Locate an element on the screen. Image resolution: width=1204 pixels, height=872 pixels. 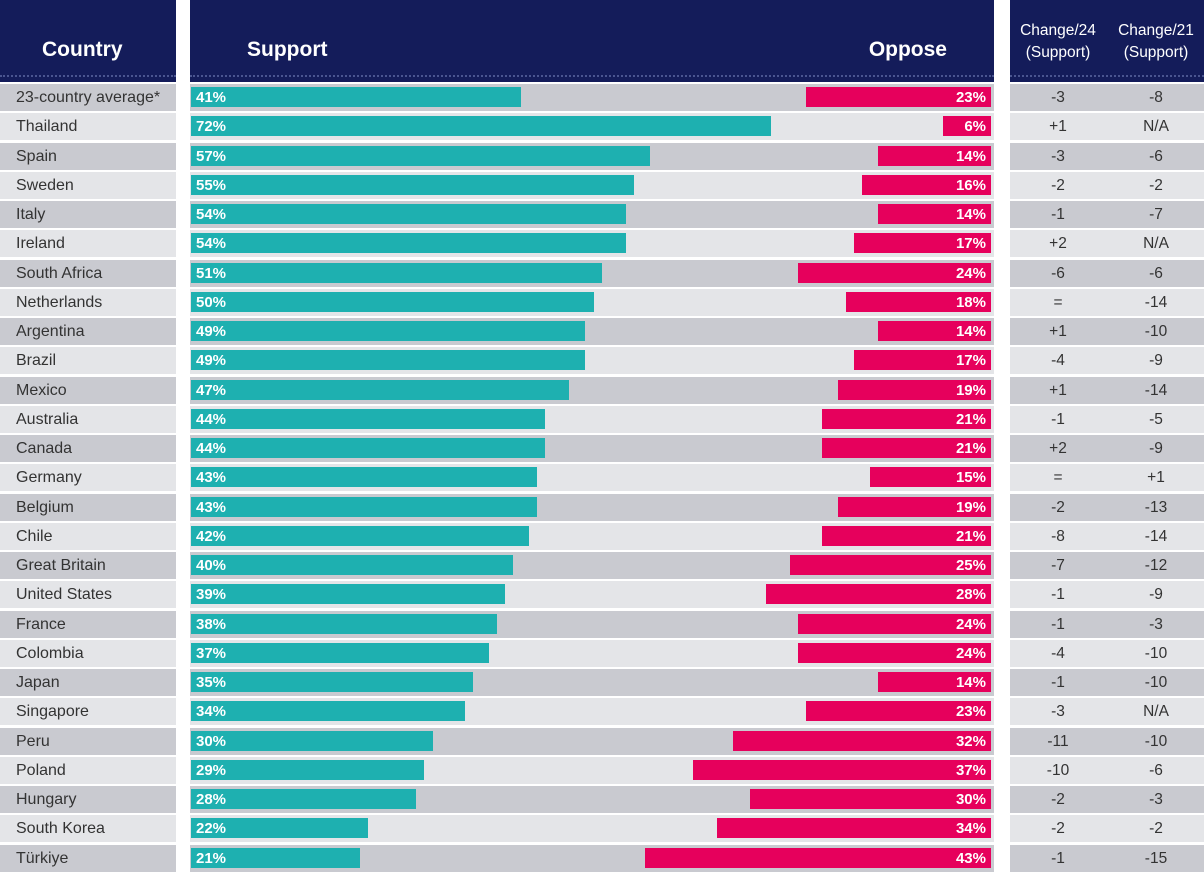
country-cell: Colombia is located at coordinates (88, 653).